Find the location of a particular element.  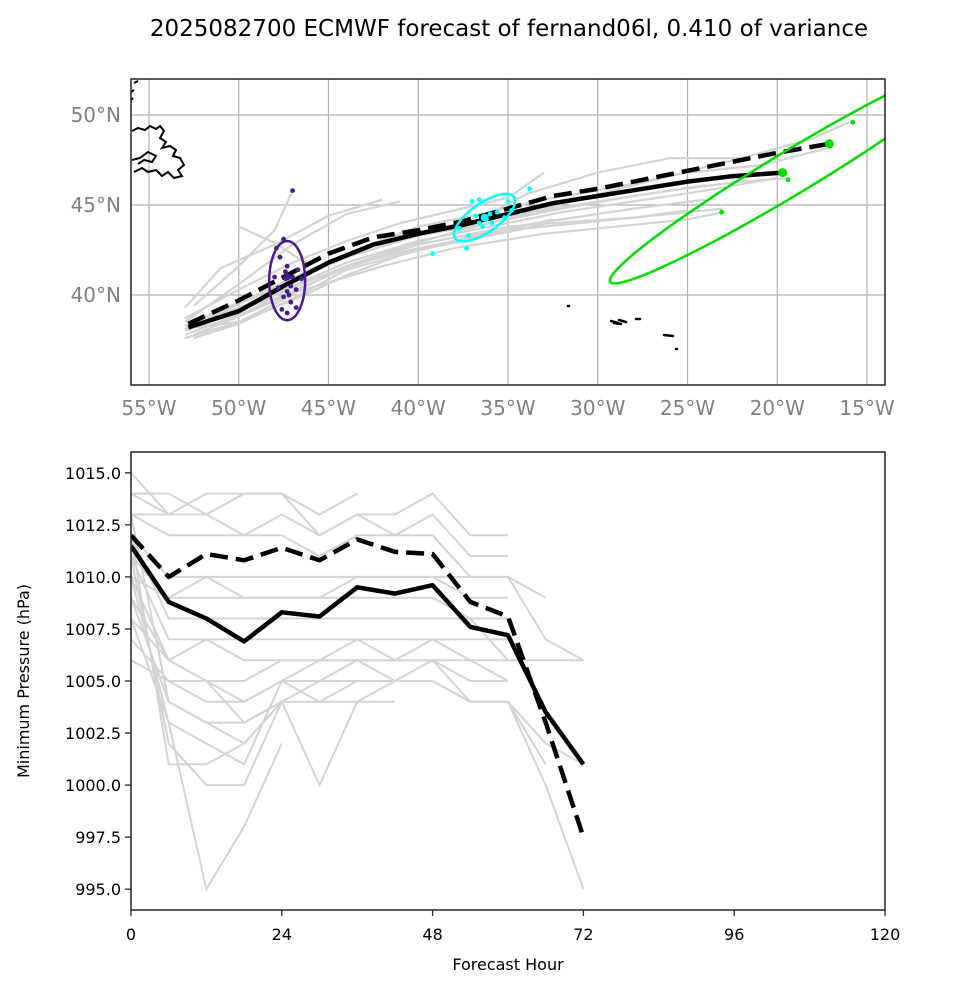

deterministic-pressure-line is located at coordinates (358, 685).